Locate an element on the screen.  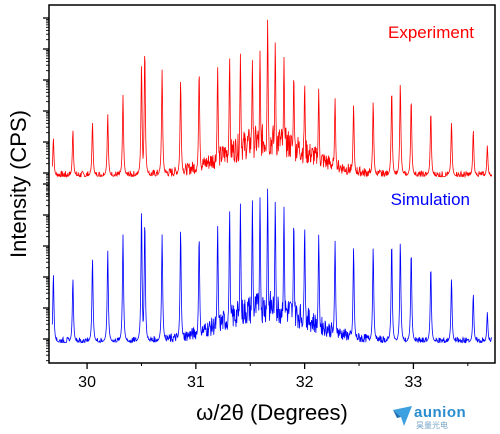
x-tick-label: 31 is located at coordinates (196, 382).